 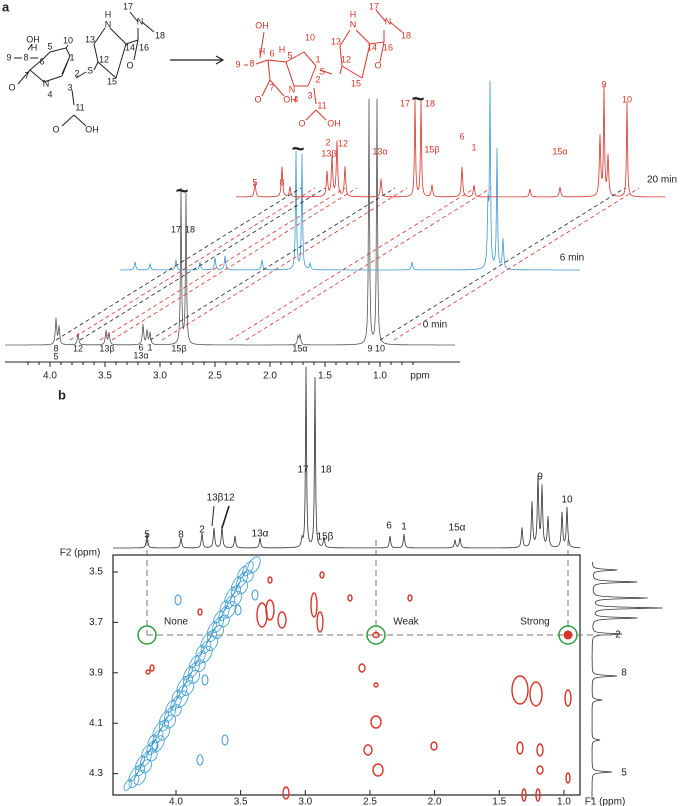 I want to click on atom-label: 17, so click(x=128, y=6).